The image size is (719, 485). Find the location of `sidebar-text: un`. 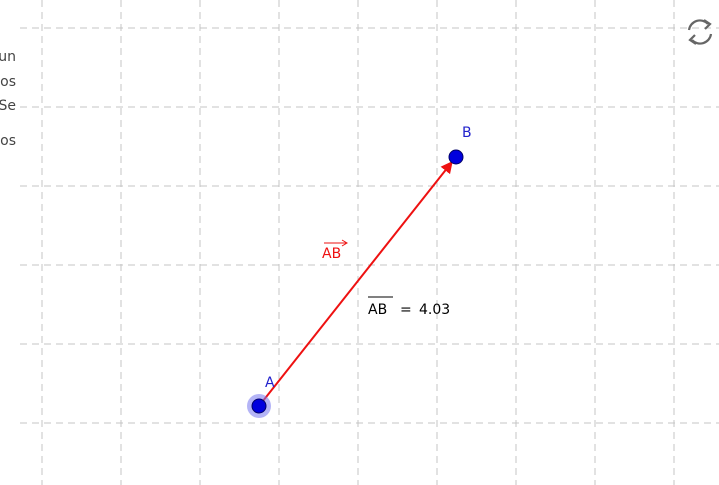

sidebar-text: un is located at coordinates (8, 57).